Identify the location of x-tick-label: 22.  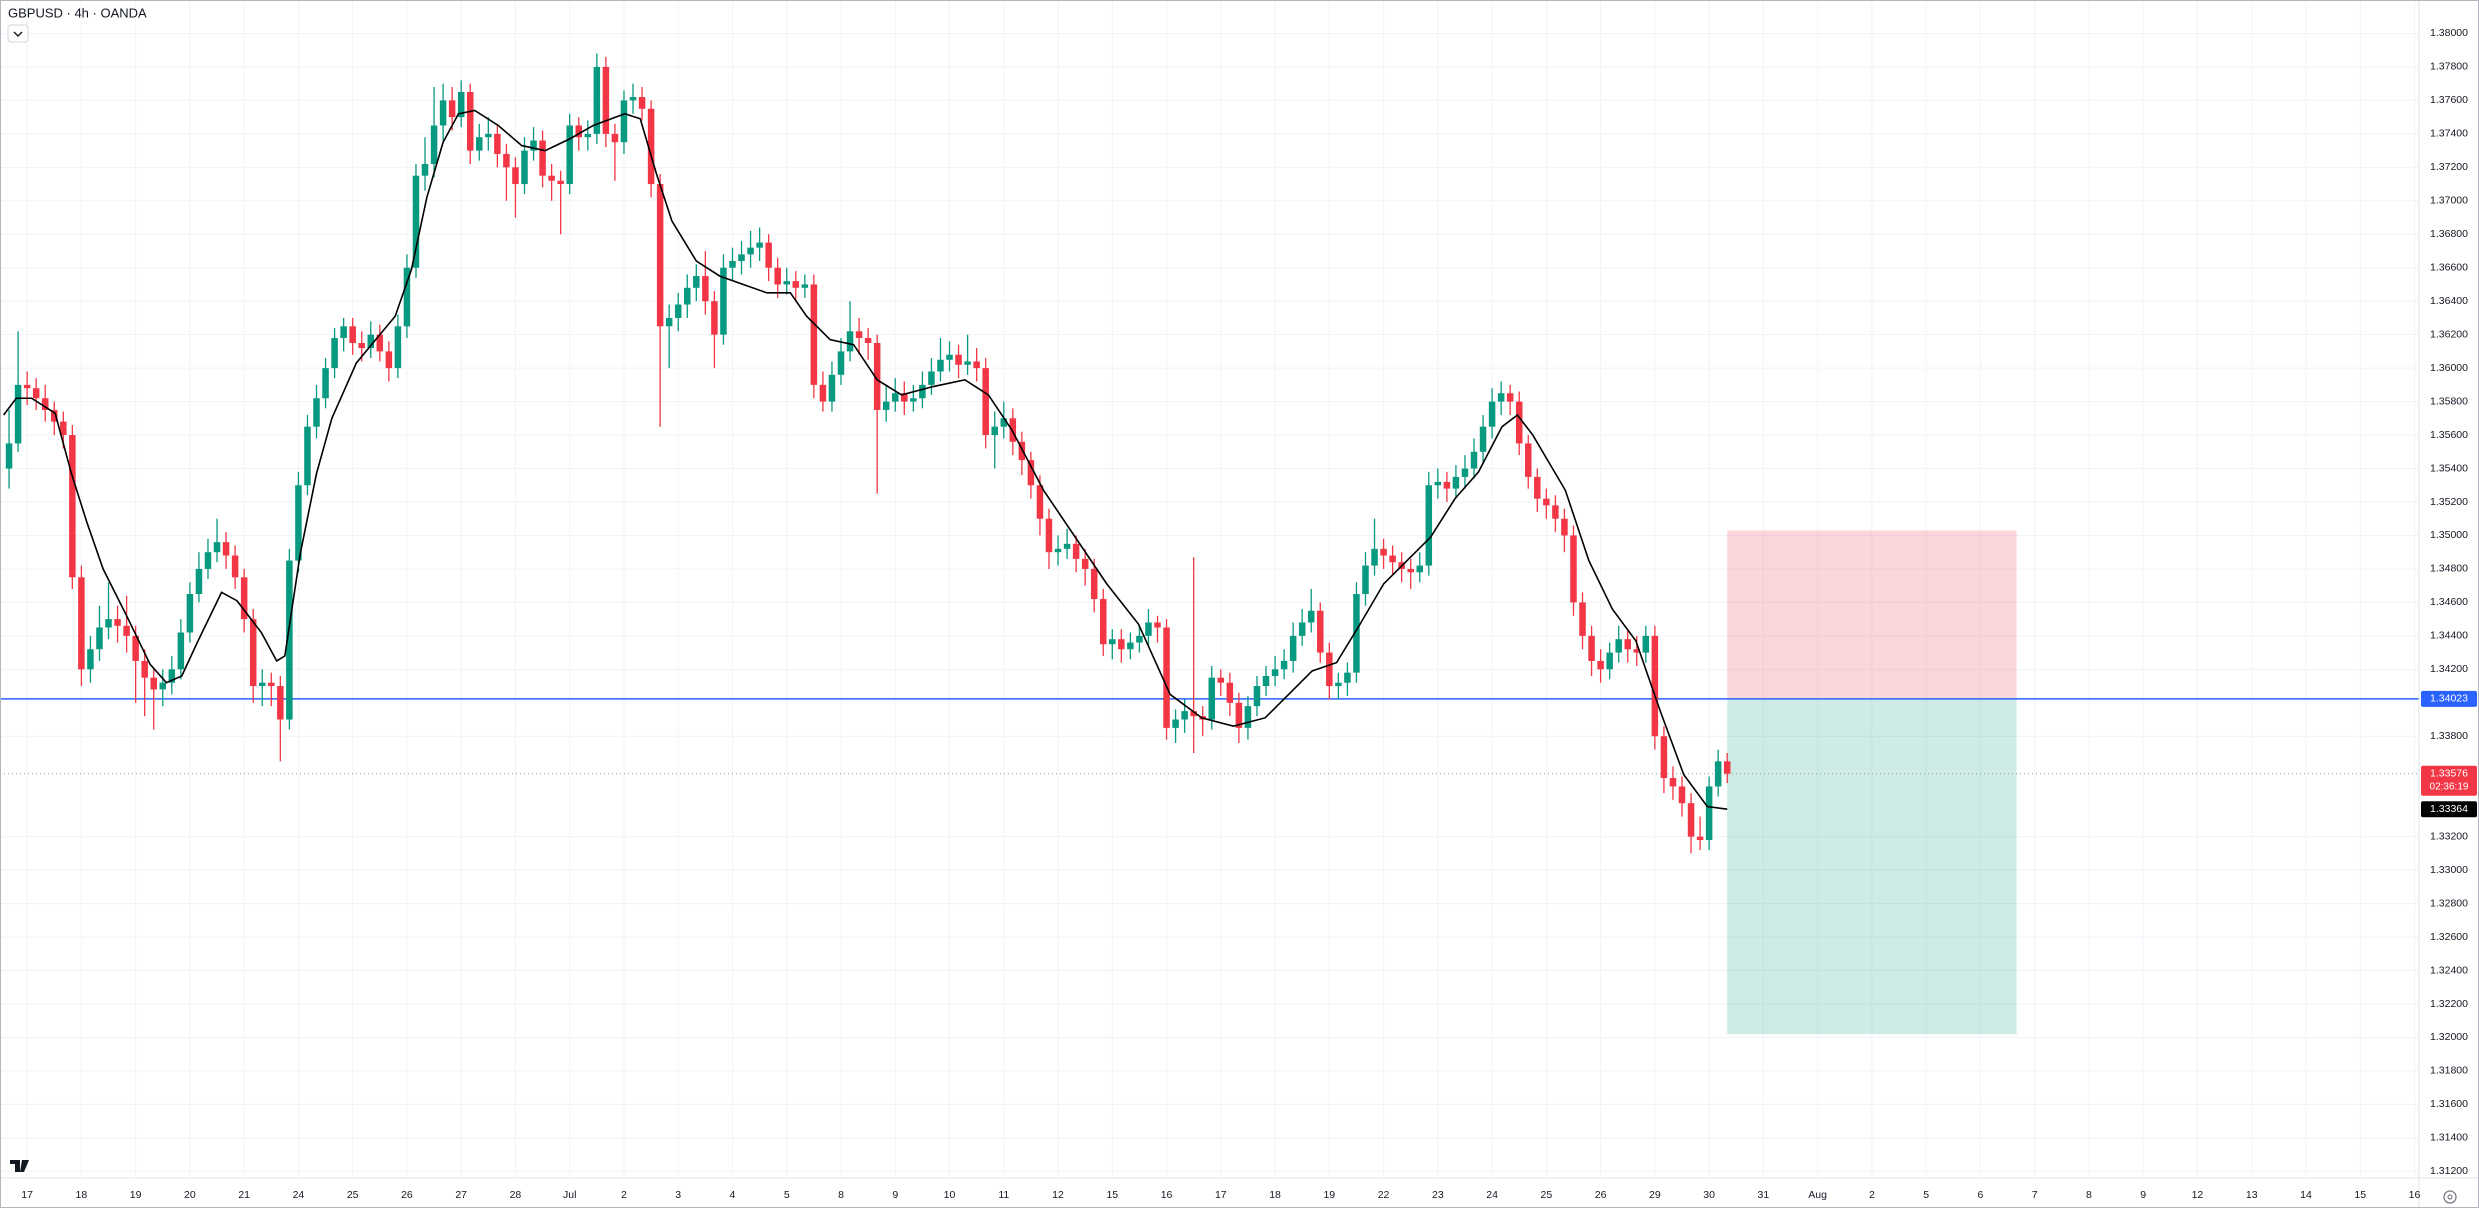
(1384, 1195).